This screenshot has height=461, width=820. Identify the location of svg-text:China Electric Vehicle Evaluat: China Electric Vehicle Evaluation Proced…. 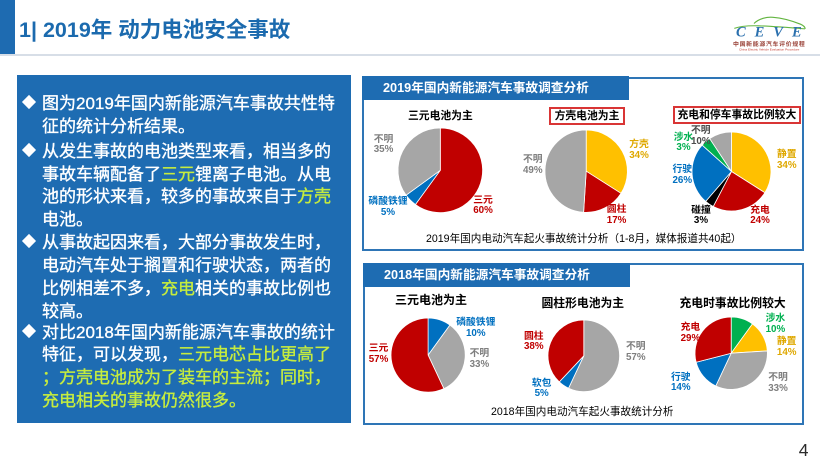
(769, 50).